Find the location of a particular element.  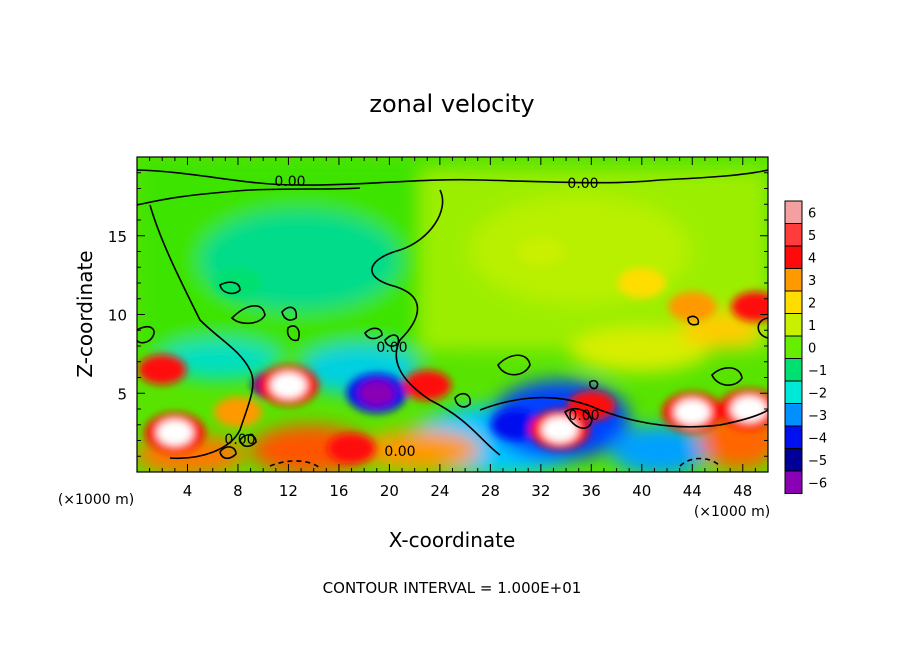

y-tick-label: 5 is located at coordinates (122, 394).